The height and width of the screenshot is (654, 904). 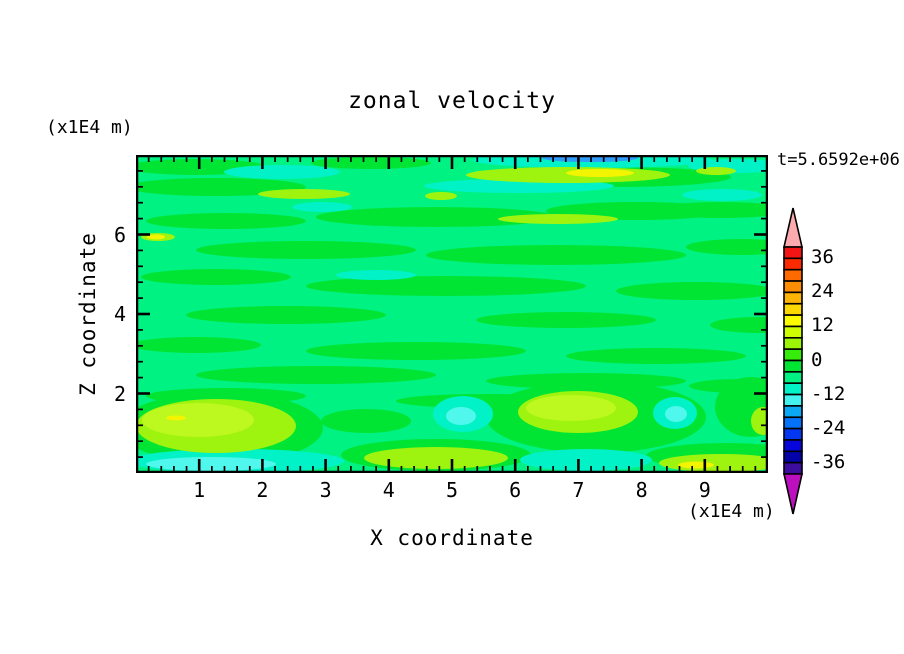 What do you see at coordinates (793, 227) in the screenshot?
I see `colorbar-over-arrow` at bounding box center [793, 227].